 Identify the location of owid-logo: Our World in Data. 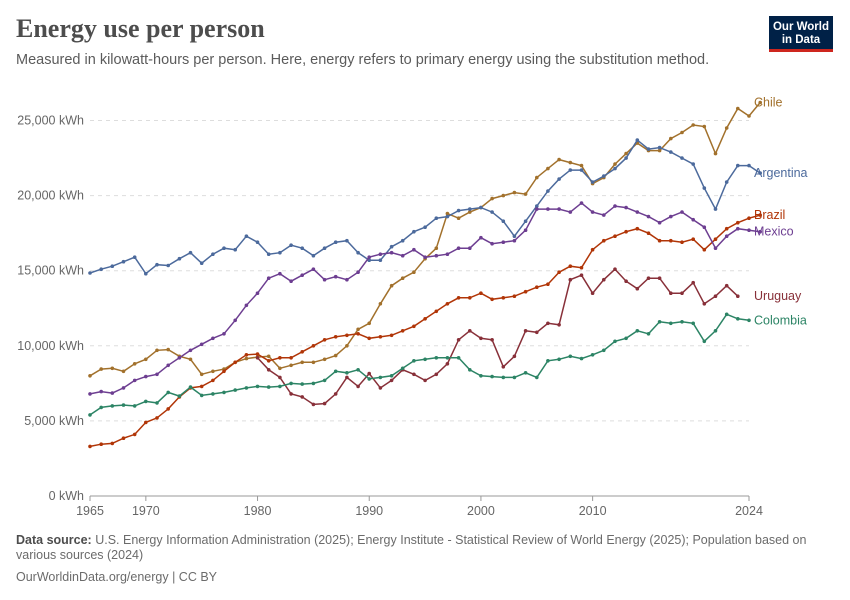
(801, 34).